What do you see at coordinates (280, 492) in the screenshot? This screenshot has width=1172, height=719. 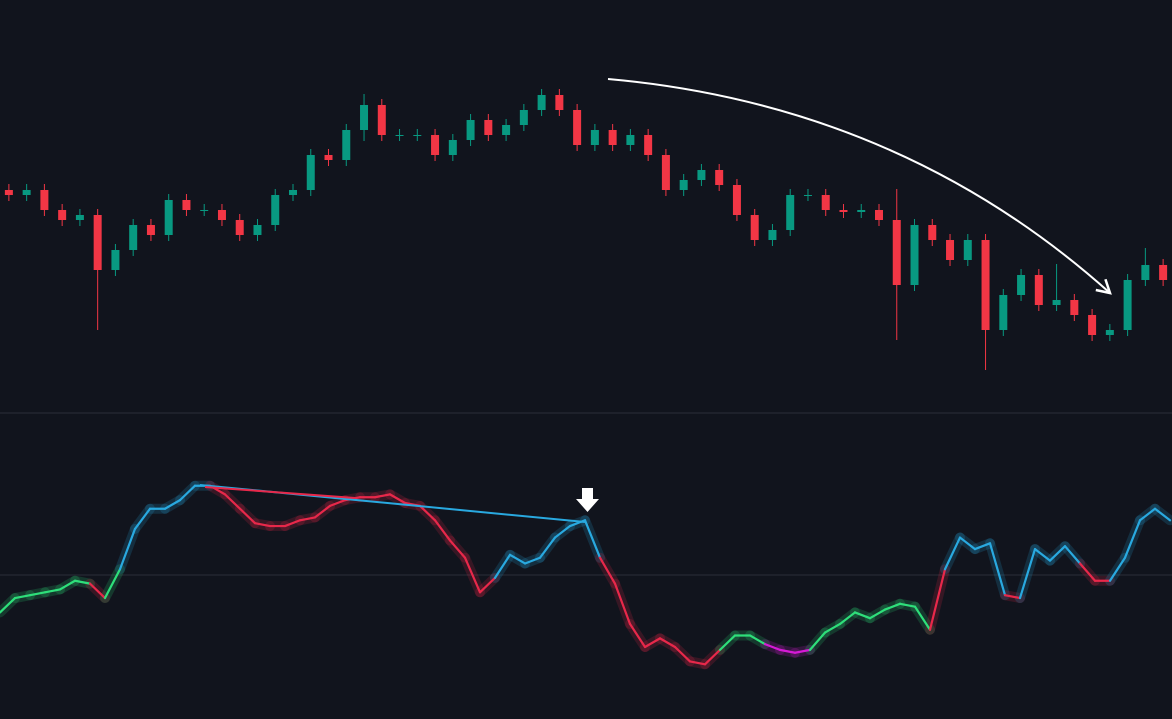 I see `divergence-line` at bounding box center [280, 492].